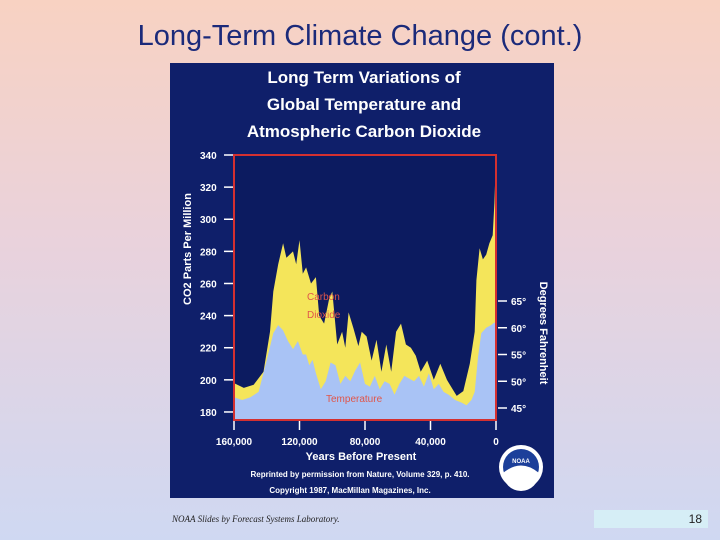 The height and width of the screenshot is (540, 720). What do you see at coordinates (518, 382) in the screenshot?
I see `y-right-tick-label: 50°` at bounding box center [518, 382].